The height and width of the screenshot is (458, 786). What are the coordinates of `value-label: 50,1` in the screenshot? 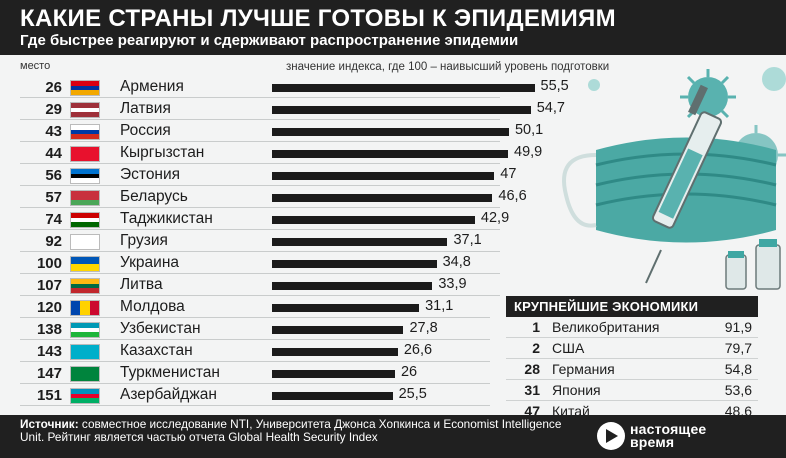 It's located at (529, 130).